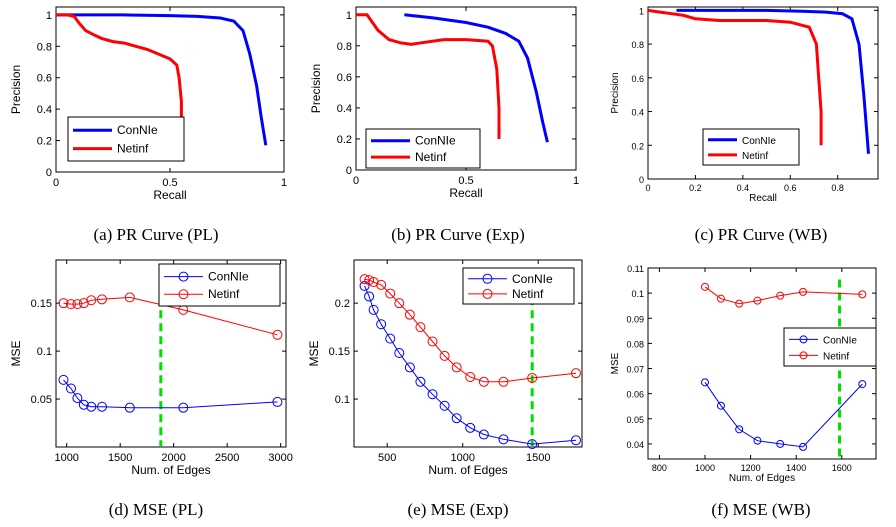  What do you see at coordinates (659, 468) in the screenshot?
I see `x-tick-label: 800` at bounding box center [659, 468].